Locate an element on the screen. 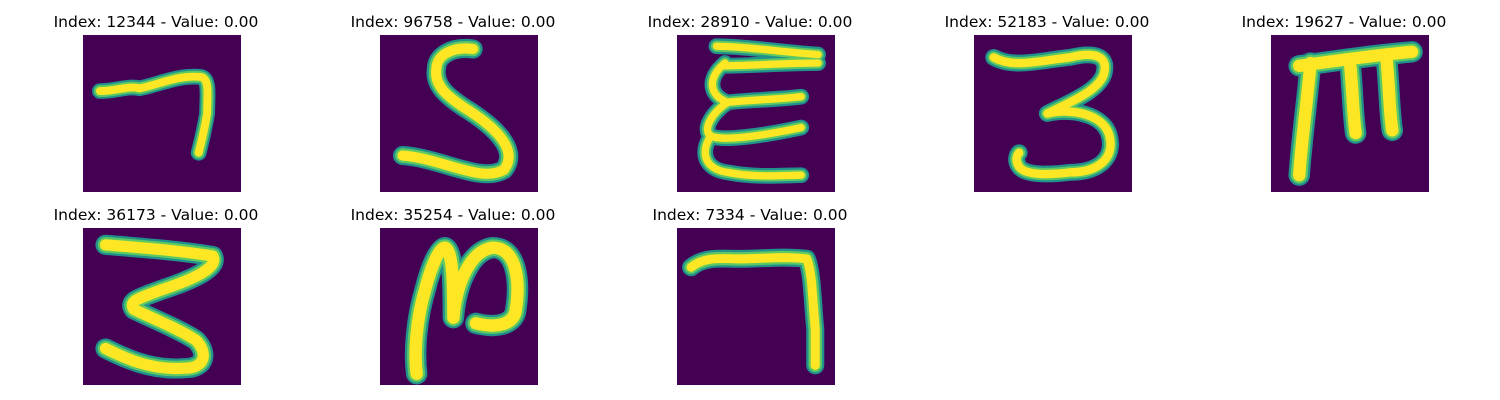 Image resolution: width=1500 pixels, height=400 pixels. panel-5: Index: 19627 - Value: 0.00 is located at coordinates (1344, 96).